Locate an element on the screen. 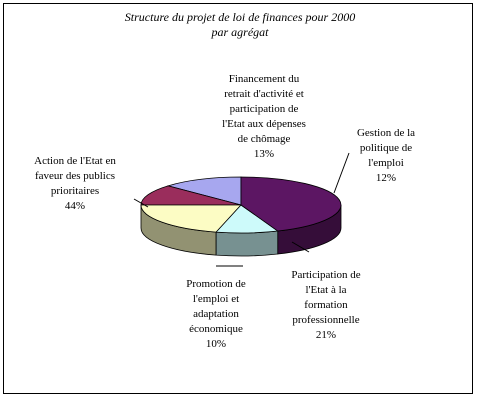 This screenshot has width=480, height=402. slice-label-line: Financement du is located at coordinates (264, 79).